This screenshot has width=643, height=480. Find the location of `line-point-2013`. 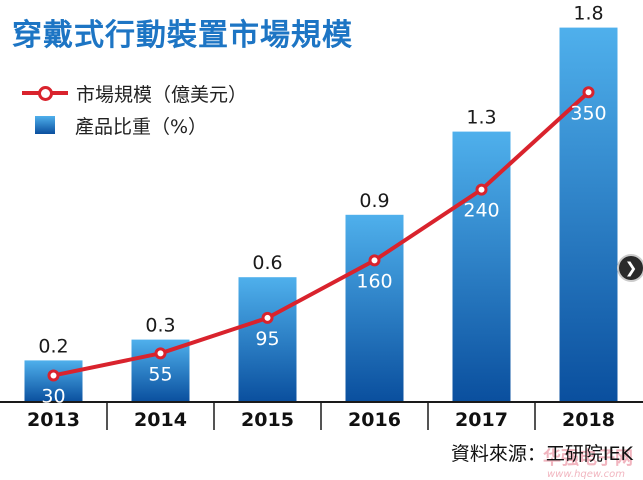

line-point-2013 is located at coordinates (53, 375).